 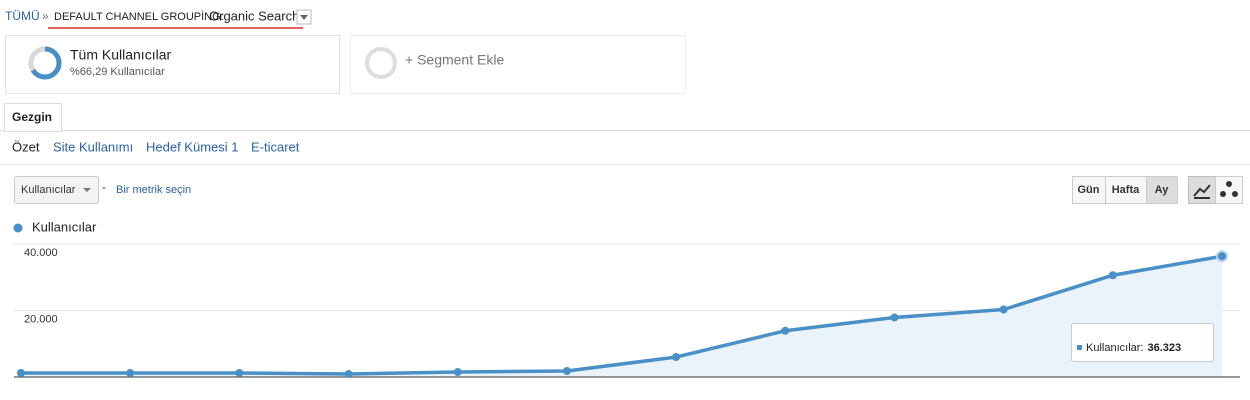 I want to click on segment-donut, so click(x=45, y=63).